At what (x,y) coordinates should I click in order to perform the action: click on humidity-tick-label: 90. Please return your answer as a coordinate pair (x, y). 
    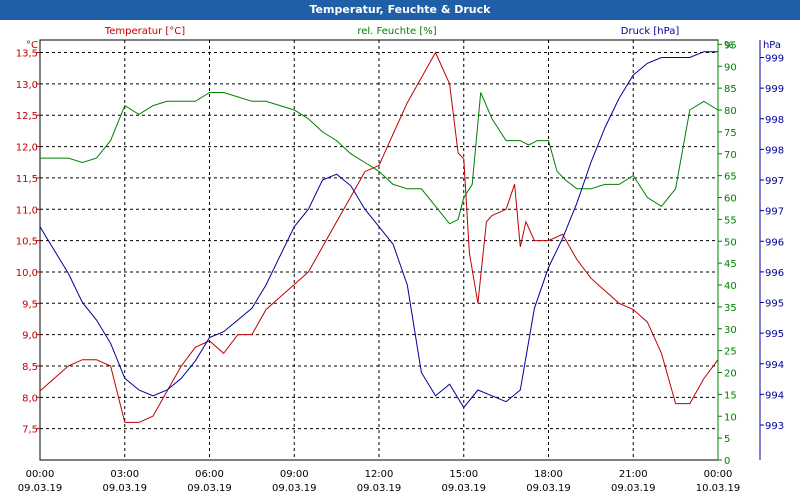
    Looking at the image, I should click on (730, 67).